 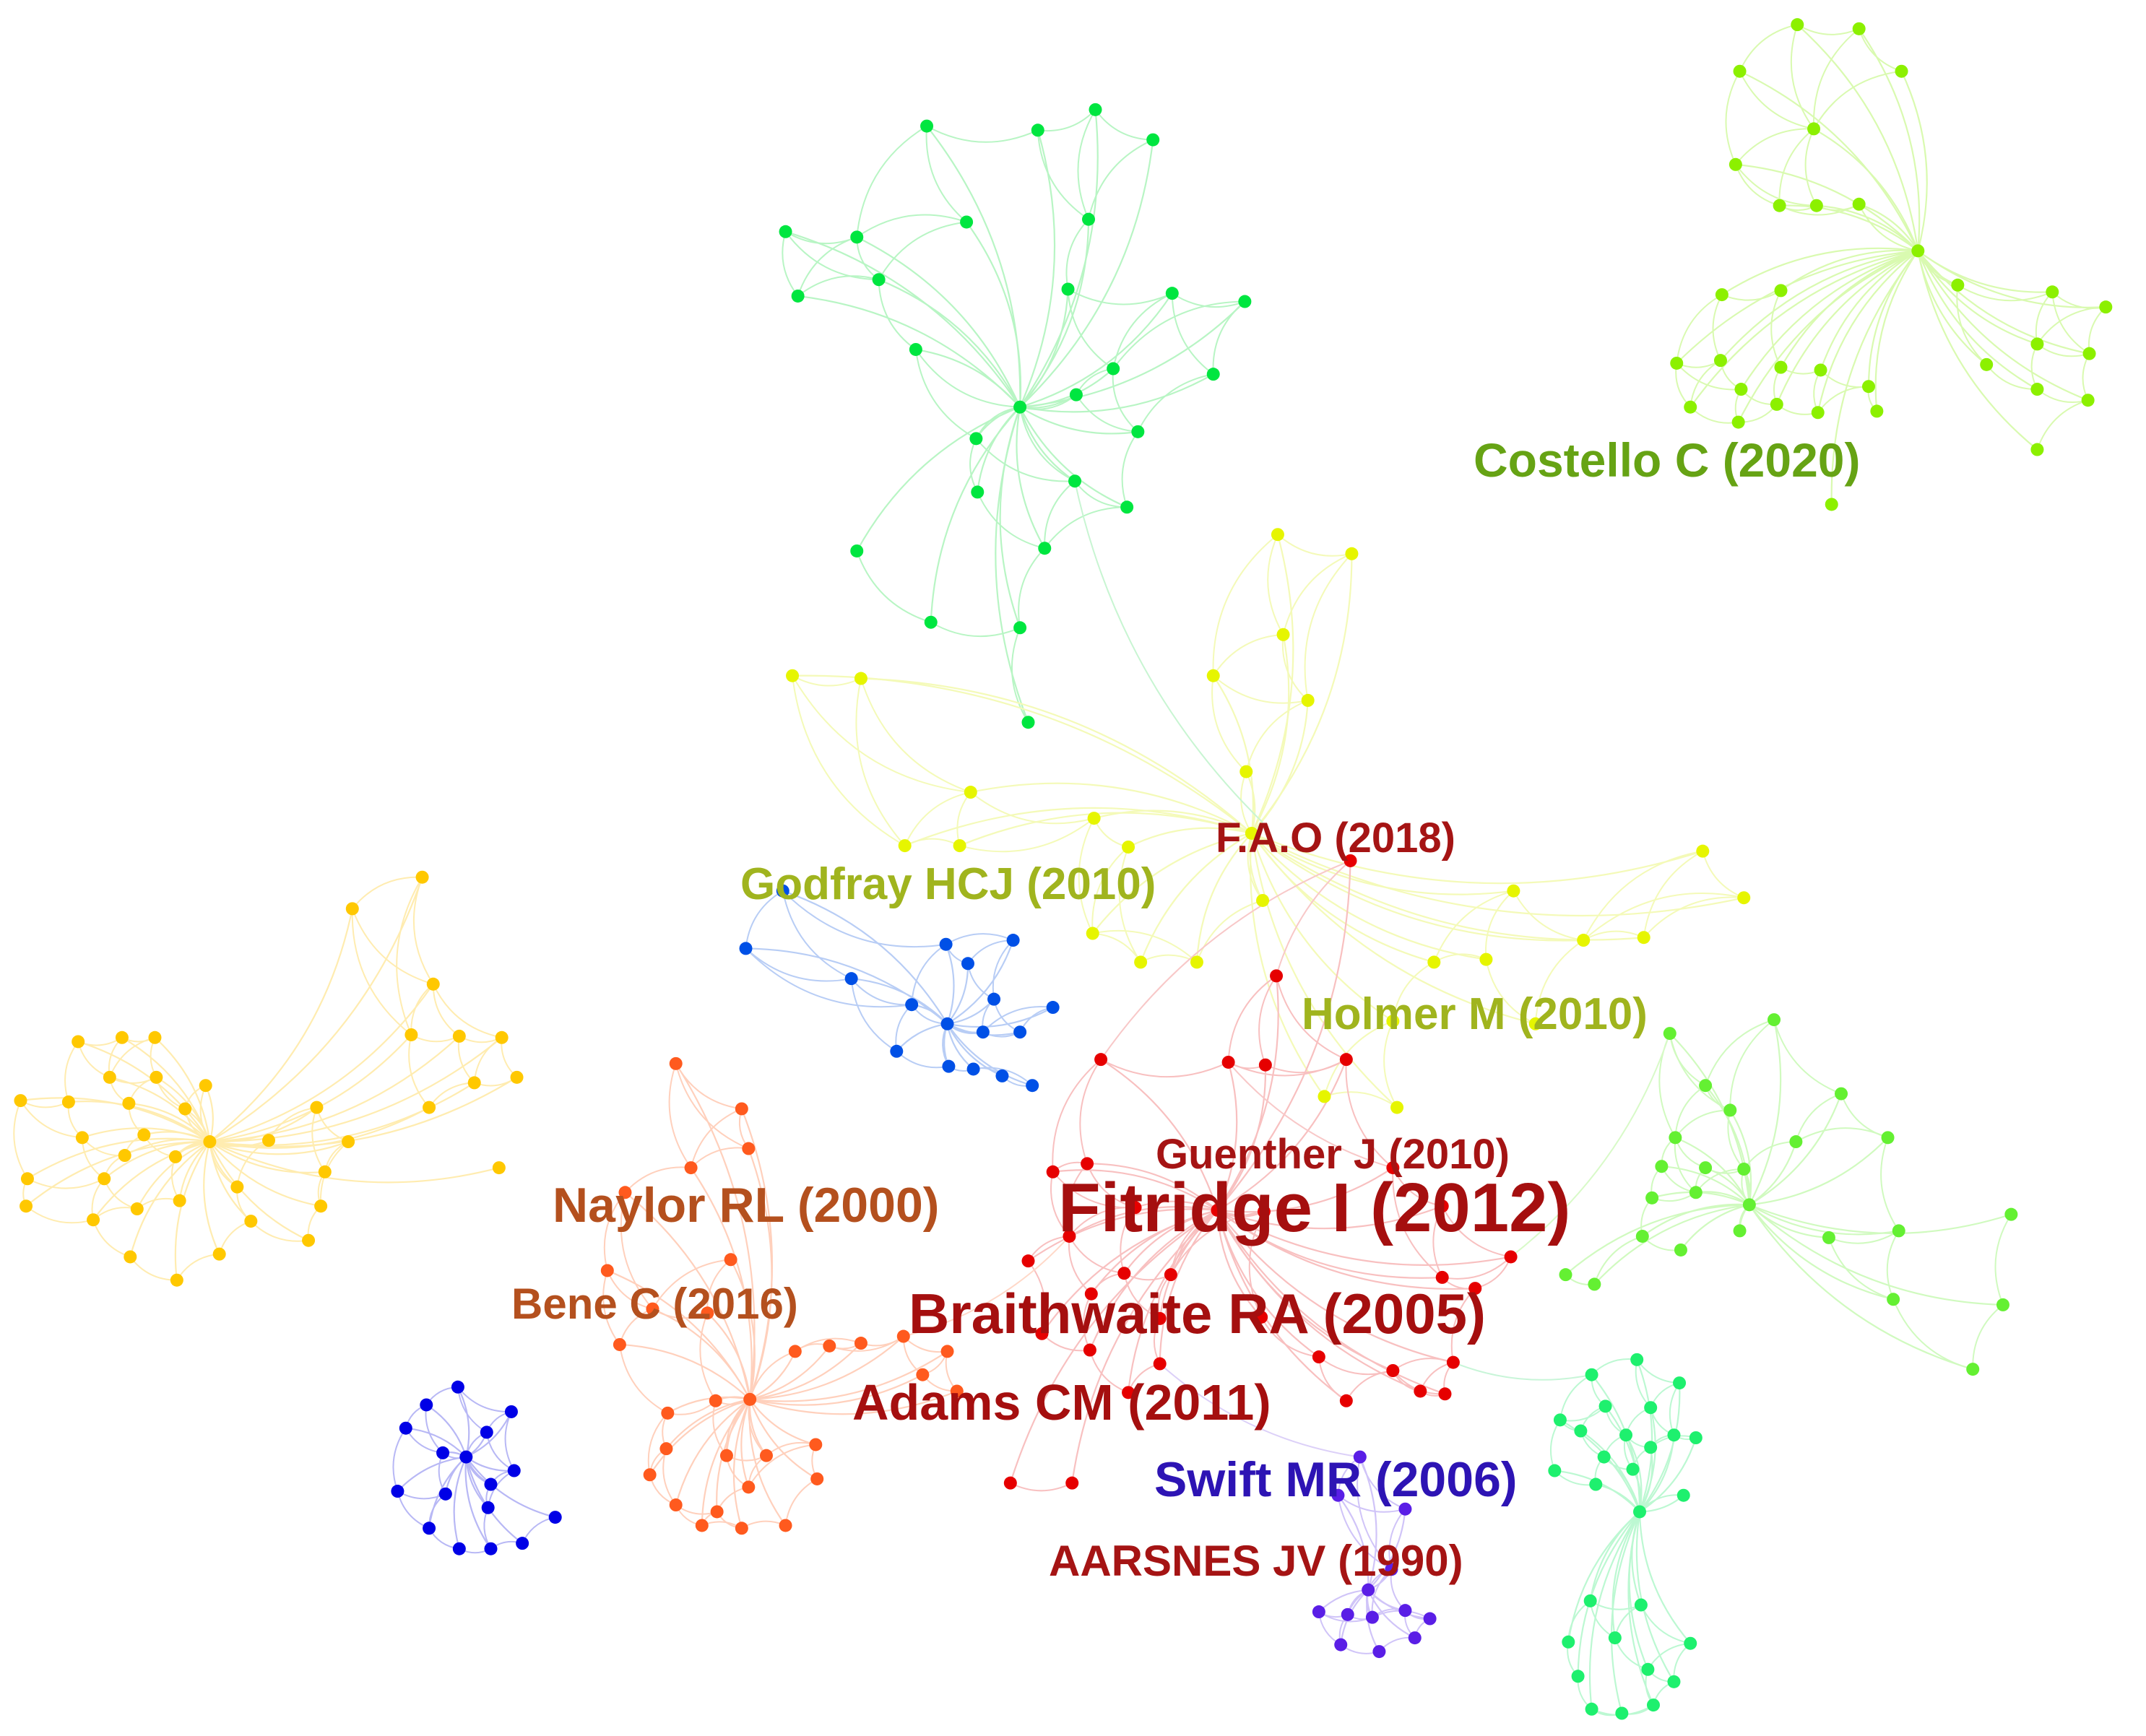 I want to click on label-braithwaite-ra-2005: Braithwaite RA (2005), so click(x=1197, y=1313).